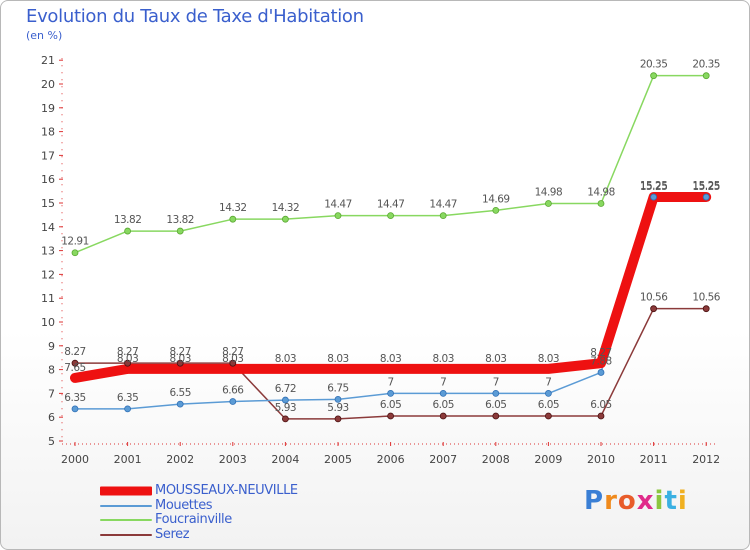 The image size is (750, 550). Describe the element at coordinates (285, 389) in the screenshot. I see `data-label: 6.72` at that location.